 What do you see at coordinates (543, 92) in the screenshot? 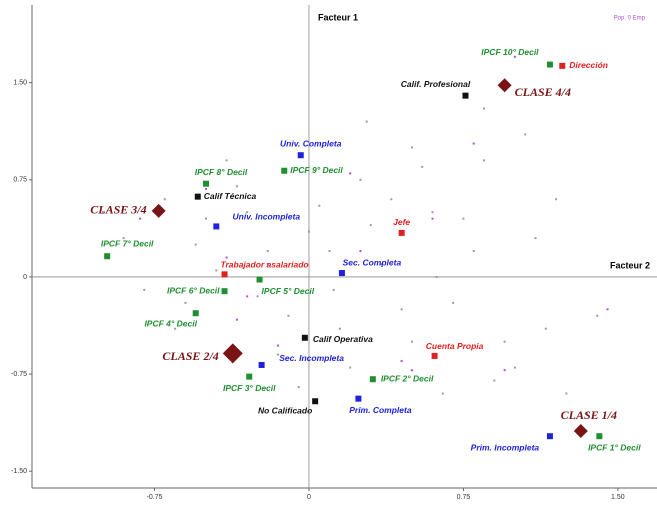
I see `point-label: CLASE 4/4` at bounding box center [543, 92].